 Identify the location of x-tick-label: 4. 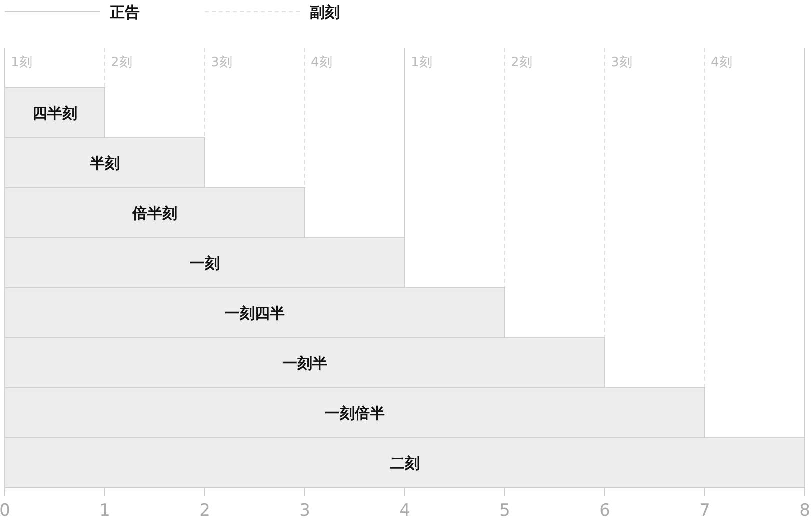
(405, 510).